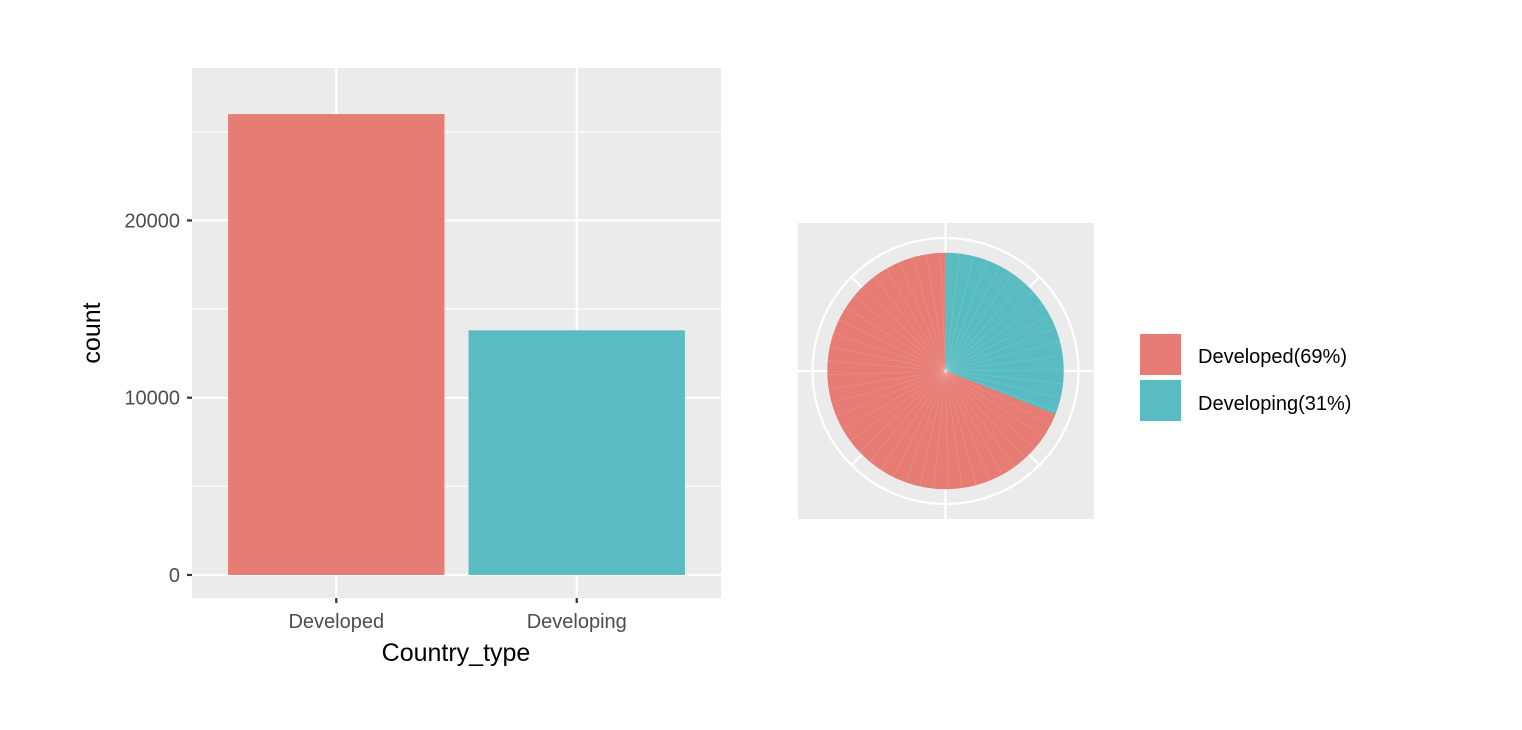 The width and height of the screenshot is (1522, 730). What do you see at coordinates (1274, 404) in the screenshot?
I see `legend-label-developing: Developing(31%)` at bounding box center [1274, 404].